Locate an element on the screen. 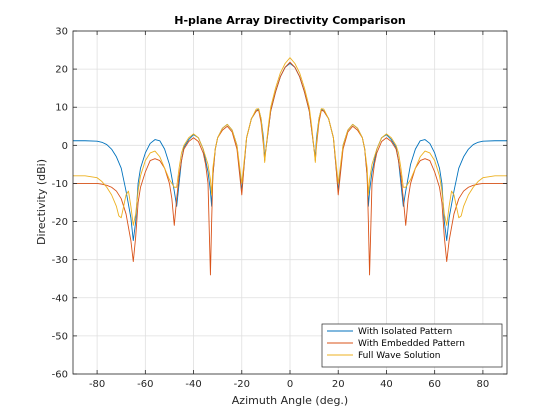 The height and width of the screenshot is (420, 560). y-tick-label: 0 is located at coordinates (65, 146).